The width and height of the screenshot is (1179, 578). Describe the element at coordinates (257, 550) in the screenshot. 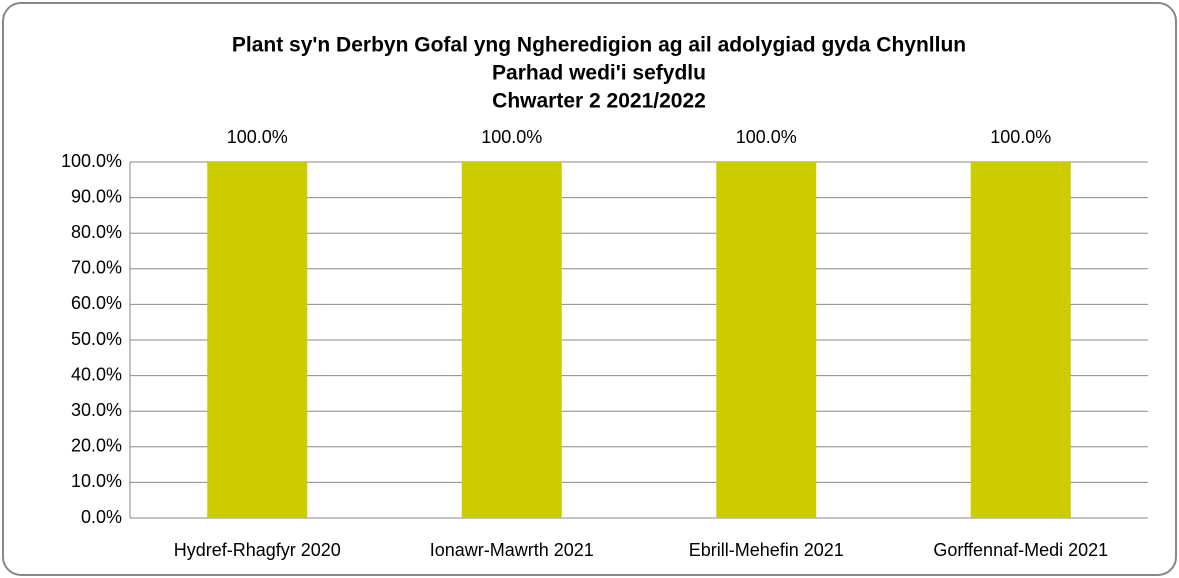

I see `x-tick-label: Hydref-Rhagfyr 2020` at that location.